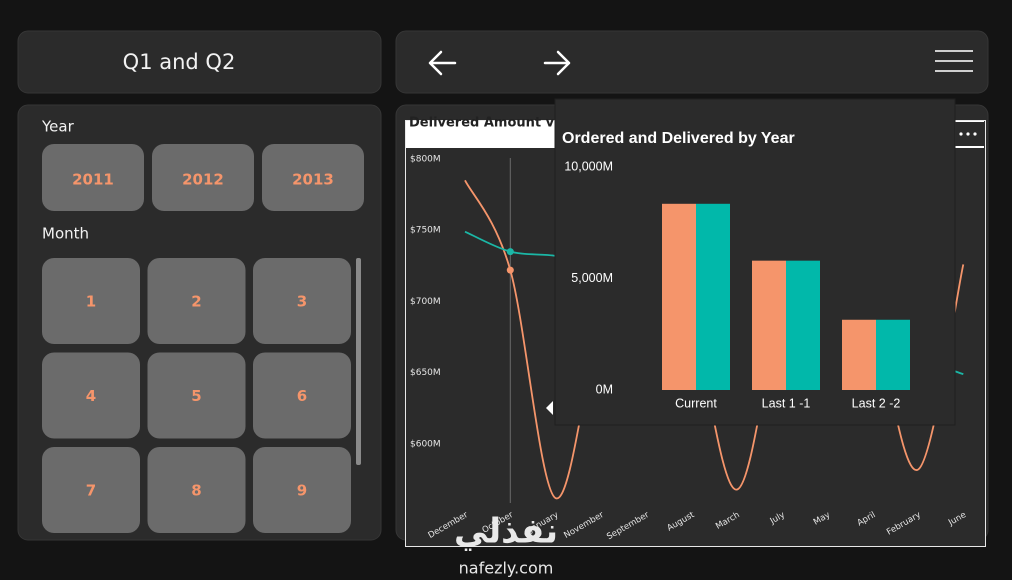 This screenshot has width=1012, height=580. I want to click on watermark-brand: نفذلي, so click(506, 532).